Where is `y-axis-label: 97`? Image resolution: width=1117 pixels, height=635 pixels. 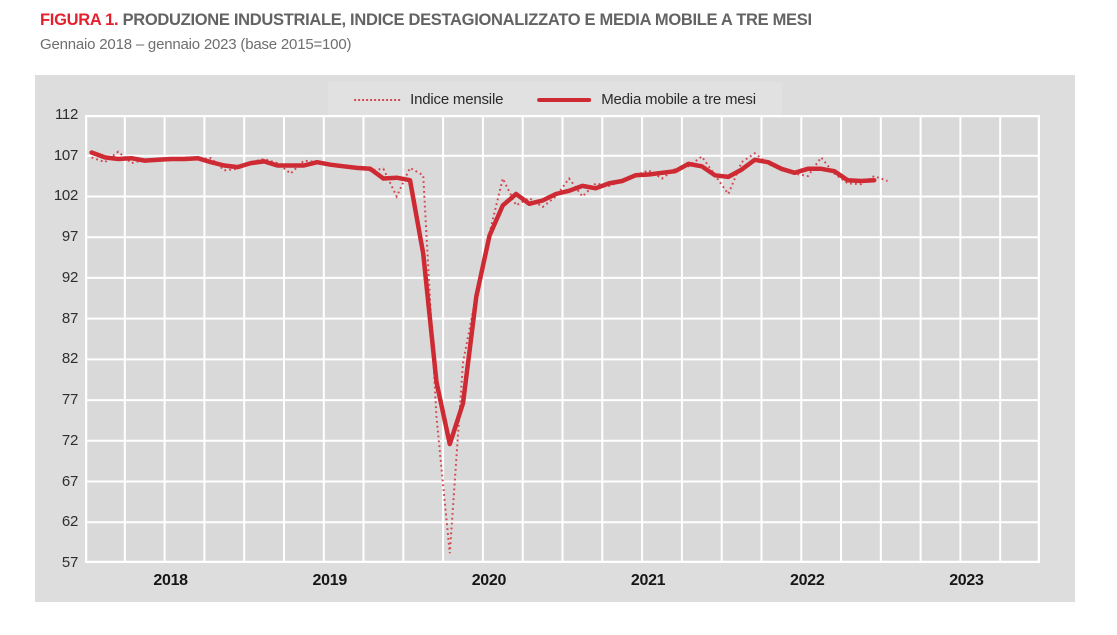
y-axis-label: 97 is located at coordinates (69, 237).